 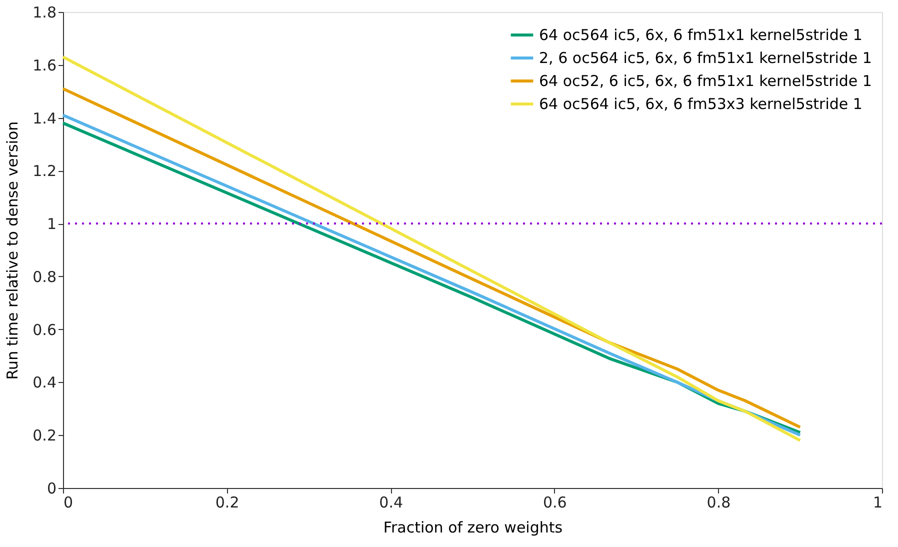 What do you see at coordinates (718, 503) in the screenshot?
I see `x-tick-label: 0.8` at bounding box center [718, 503].